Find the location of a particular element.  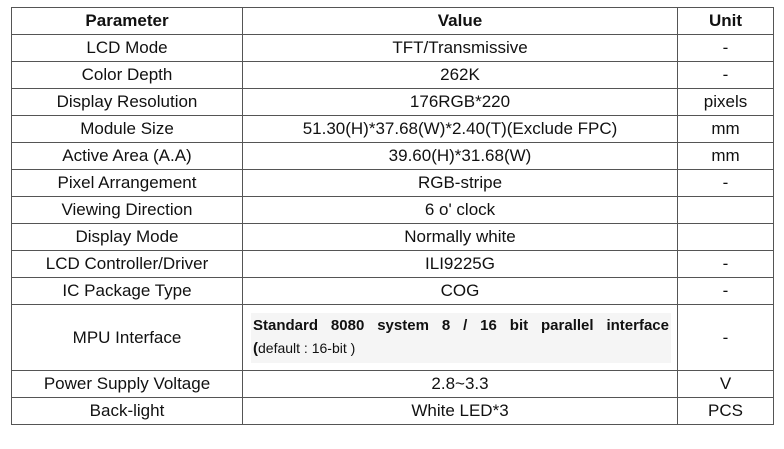

table-row: Display Mode Normally white is located at coordinates (392, 237).